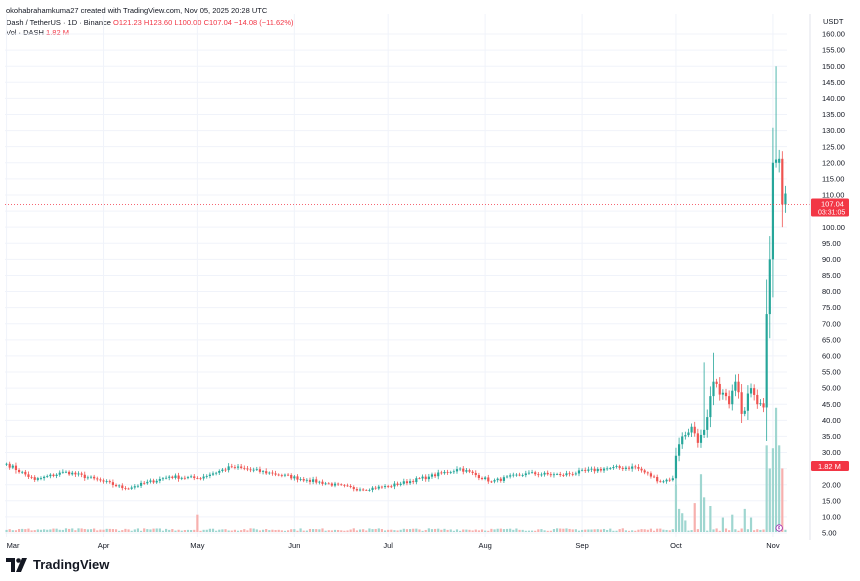  I want to click on volume-label: Vol · DASH, so click(25, 32).